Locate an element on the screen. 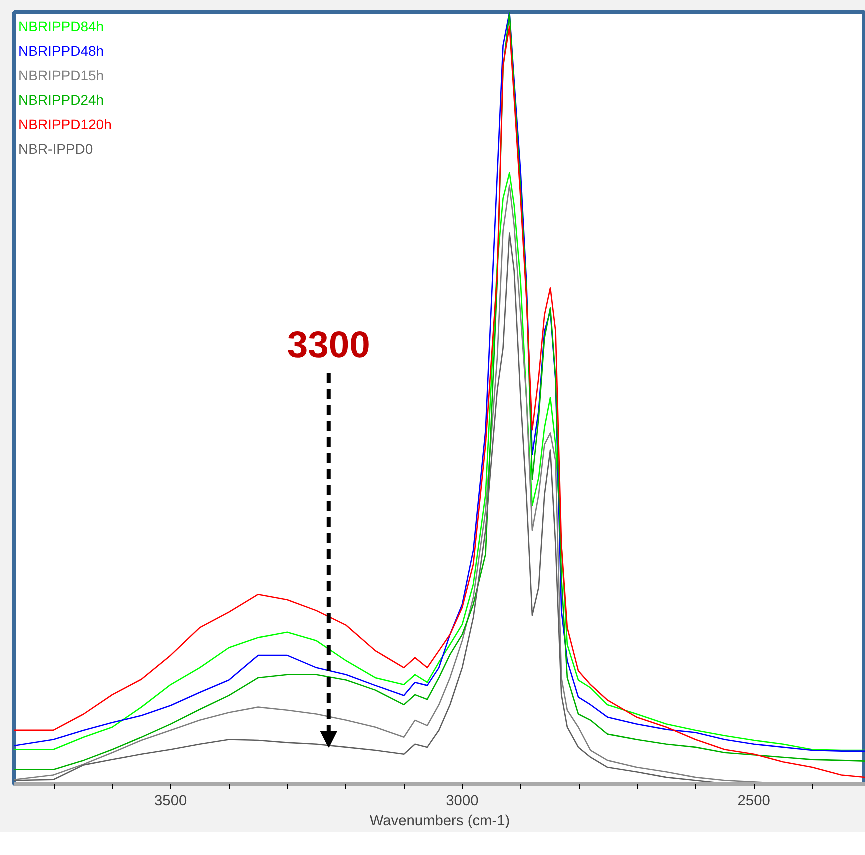 The image size is (865, 855). x-axis-title: Wavenumbers (cm-1) is located at coordinates (440, 822).